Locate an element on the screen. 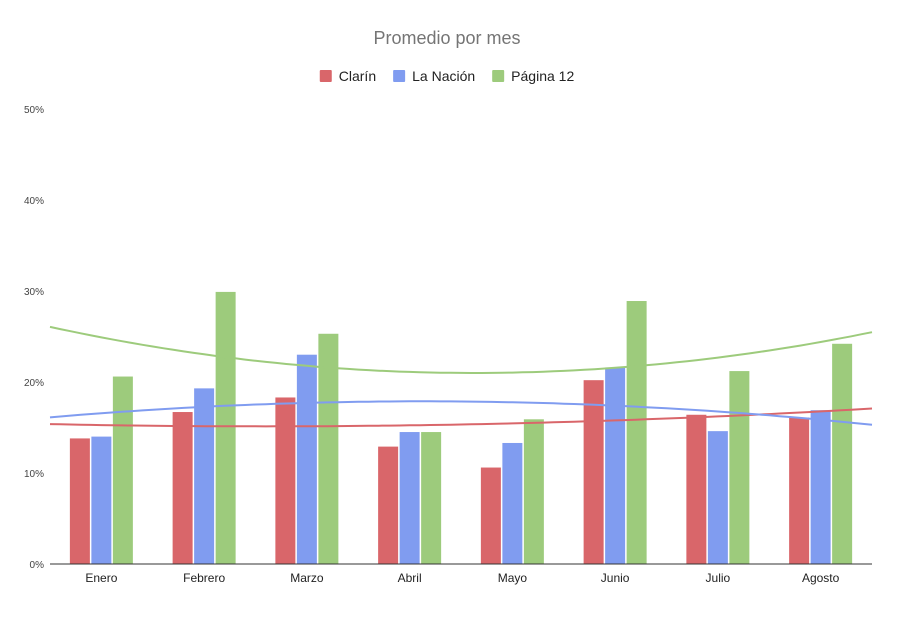 Image resolution: width=909 pixels, height=619 pixels. y-axis-ticks: 0% 10% 20% 30% 40% 50% is located at coordinates (34, 338).